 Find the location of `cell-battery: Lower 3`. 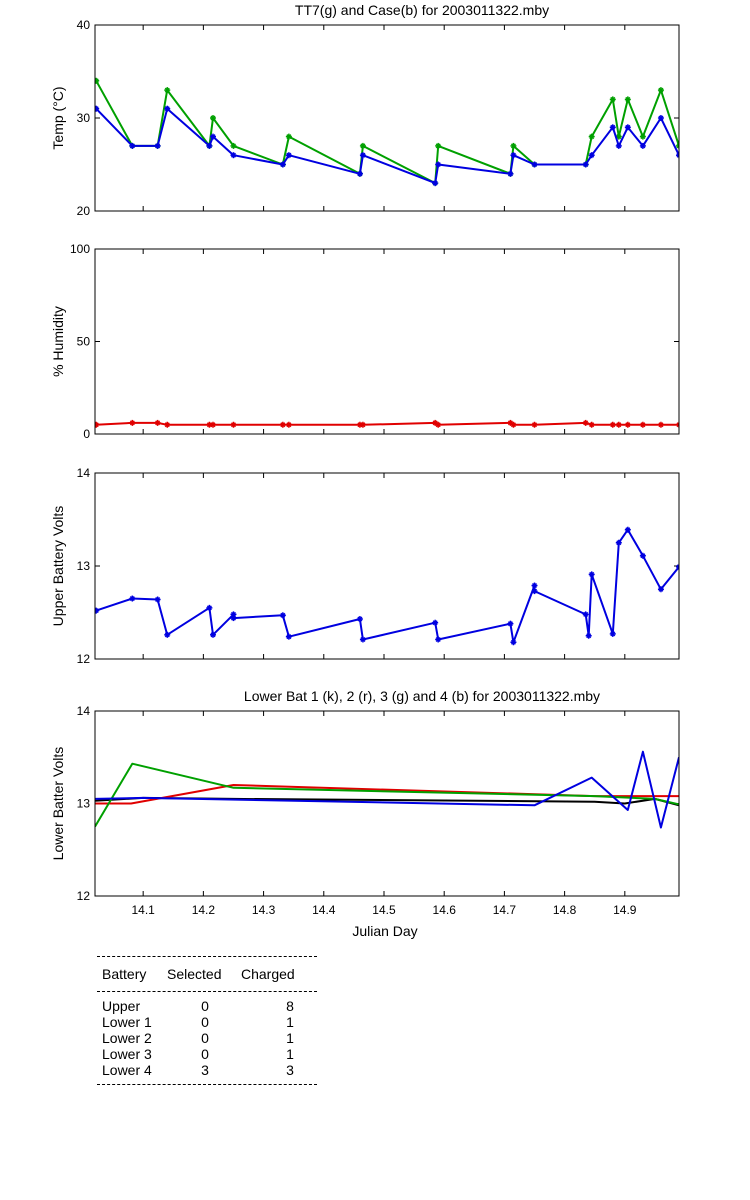

cell-battery: Lower 3 is located at coordinates (127, 1054).